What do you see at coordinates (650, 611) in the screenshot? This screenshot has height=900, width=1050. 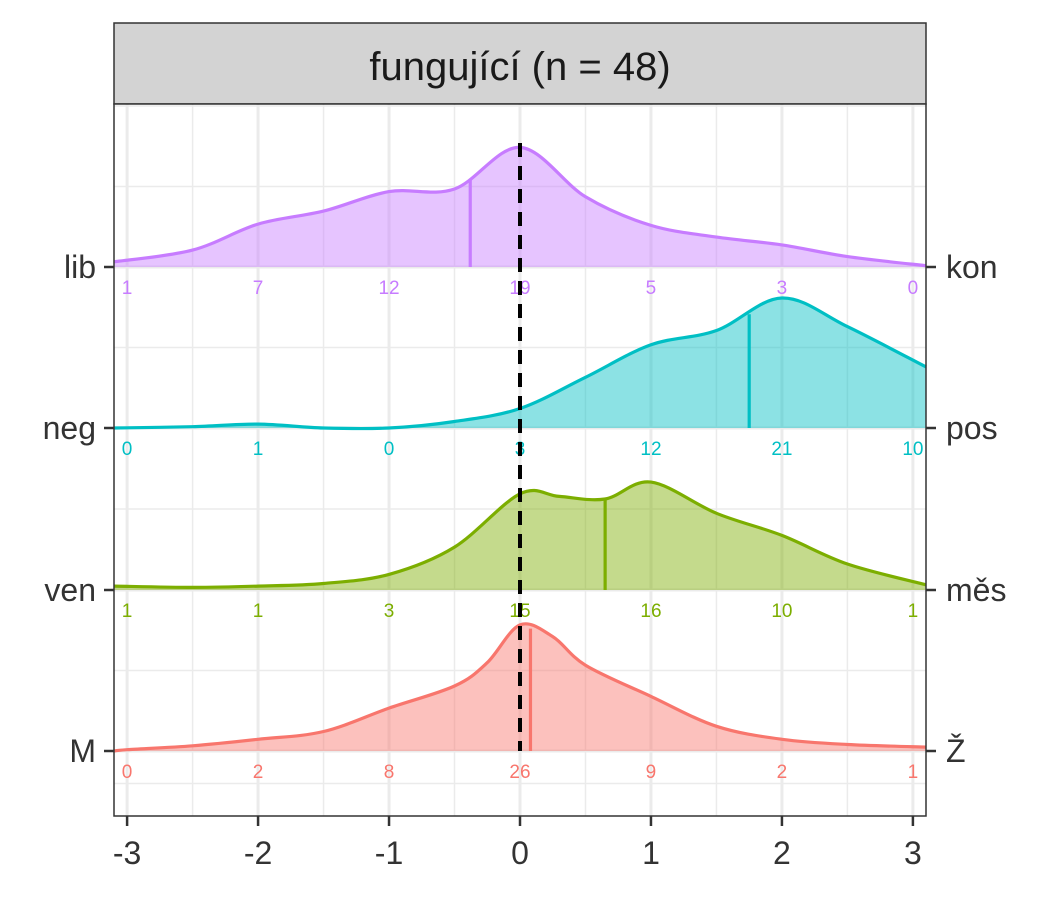 I see `count-label: 16` at bounding box center [650, 611].